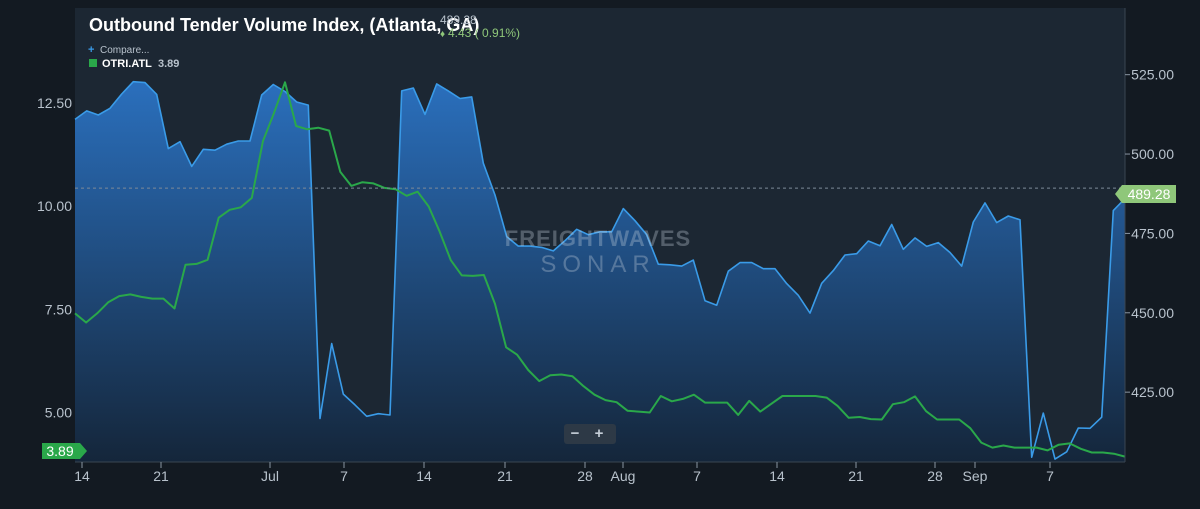 This screenshot has width=1200, height=509. Describe the element at coordinates (1152, 154) in the screenshot. I see `right-axis-tick-label: 500.00` at that location.